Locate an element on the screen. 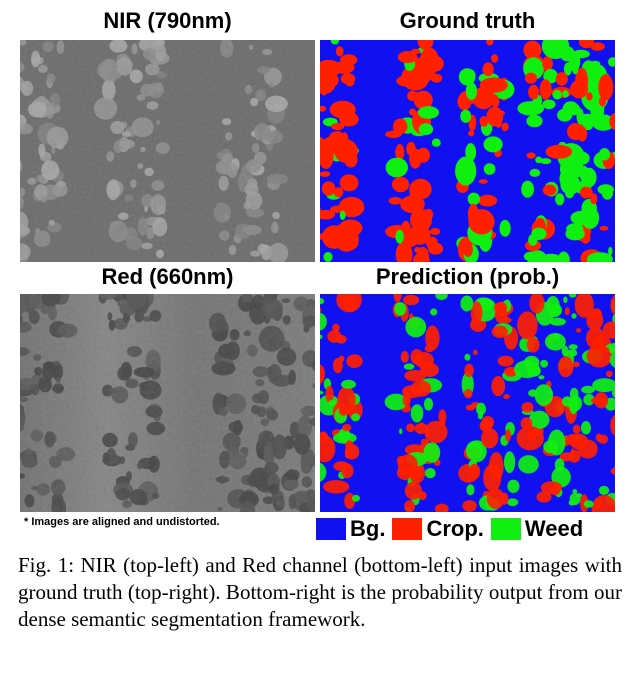 This screenshot has height=673, width=640. legend-item-crop: Crop. is located at coordinates (438, 529).